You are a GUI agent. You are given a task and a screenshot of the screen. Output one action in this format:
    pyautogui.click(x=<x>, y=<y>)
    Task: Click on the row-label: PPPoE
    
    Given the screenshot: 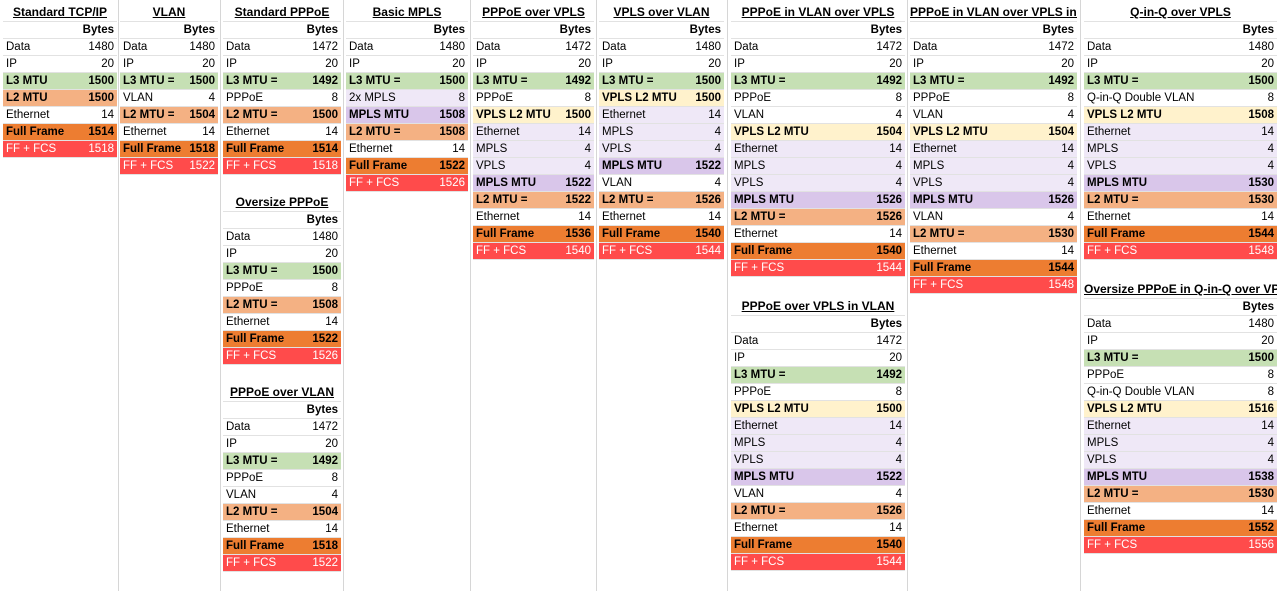 What is the action you would take?
    pyautogui.click(x=1106, y=375)
    